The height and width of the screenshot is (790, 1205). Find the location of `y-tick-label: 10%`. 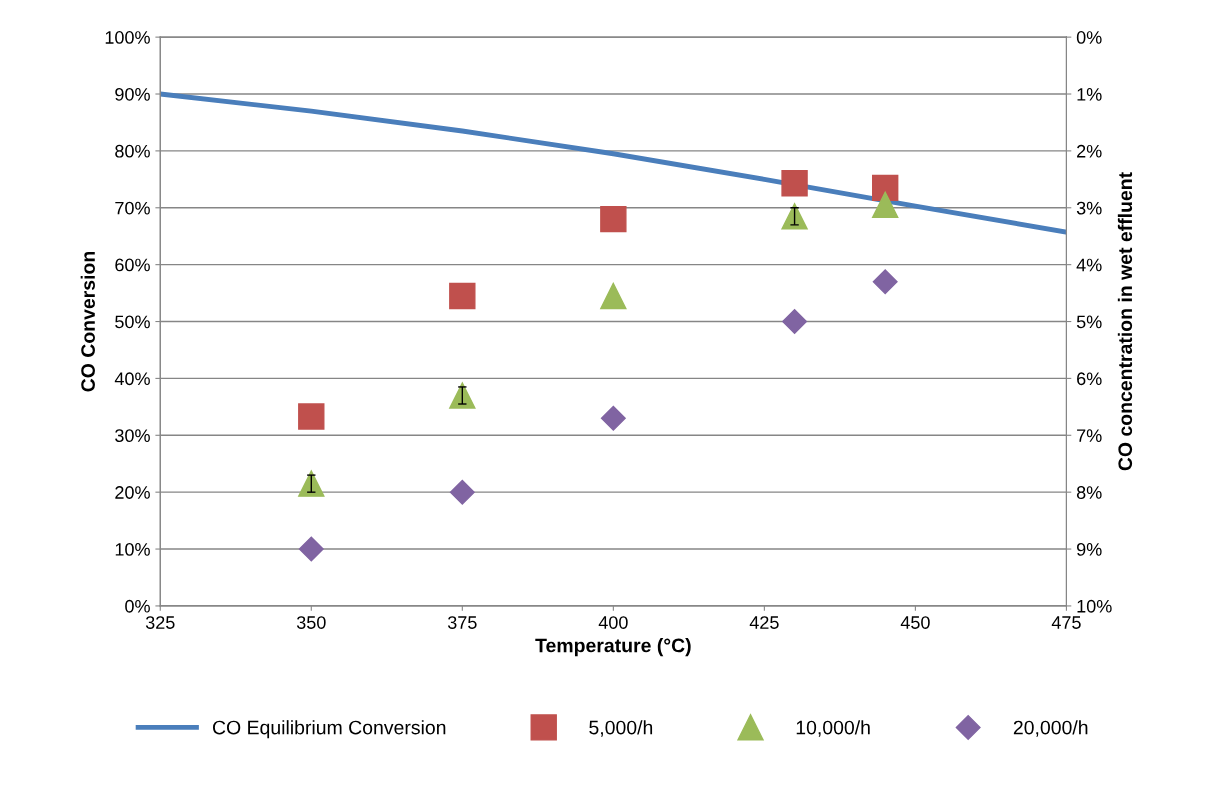

y-tick-label: 10% is located at coordinates (132, 549).